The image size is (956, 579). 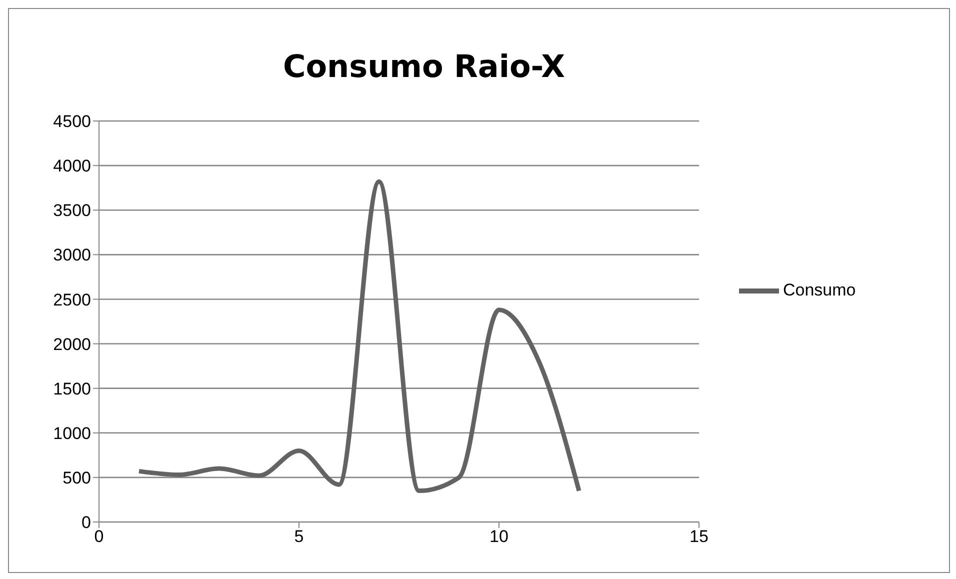 What do you see at coordinates (819, 289) in the screenshot?
I see `legend-label: Consumo` at bounding box center [819, 289].